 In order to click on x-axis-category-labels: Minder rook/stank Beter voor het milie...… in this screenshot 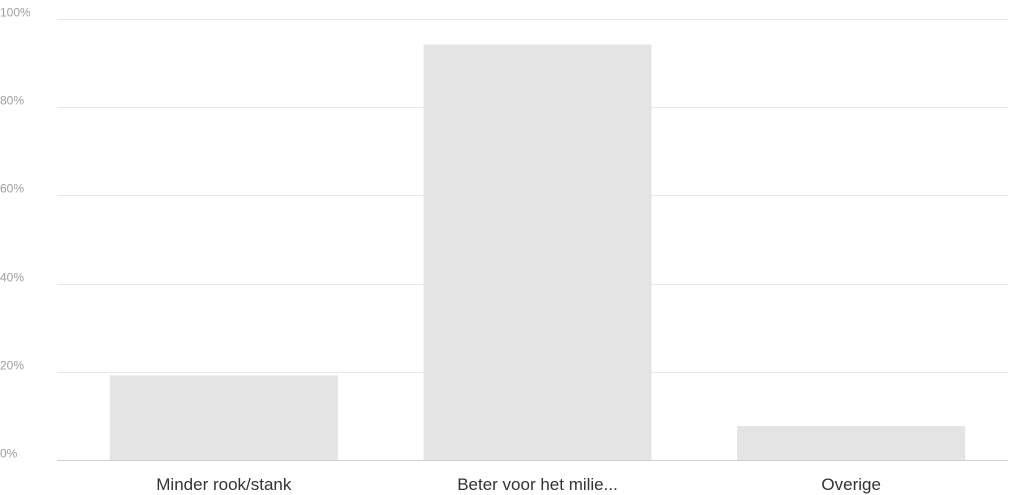, I will do `click(518, 484)`.